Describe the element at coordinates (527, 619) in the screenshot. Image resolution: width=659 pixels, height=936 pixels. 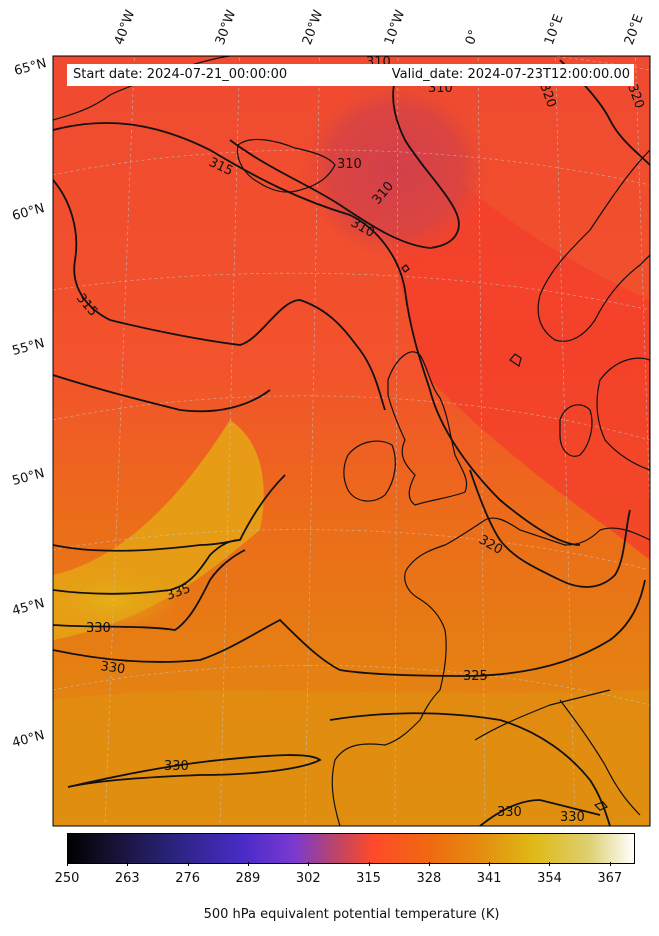
I see `coast-continent` at that location.